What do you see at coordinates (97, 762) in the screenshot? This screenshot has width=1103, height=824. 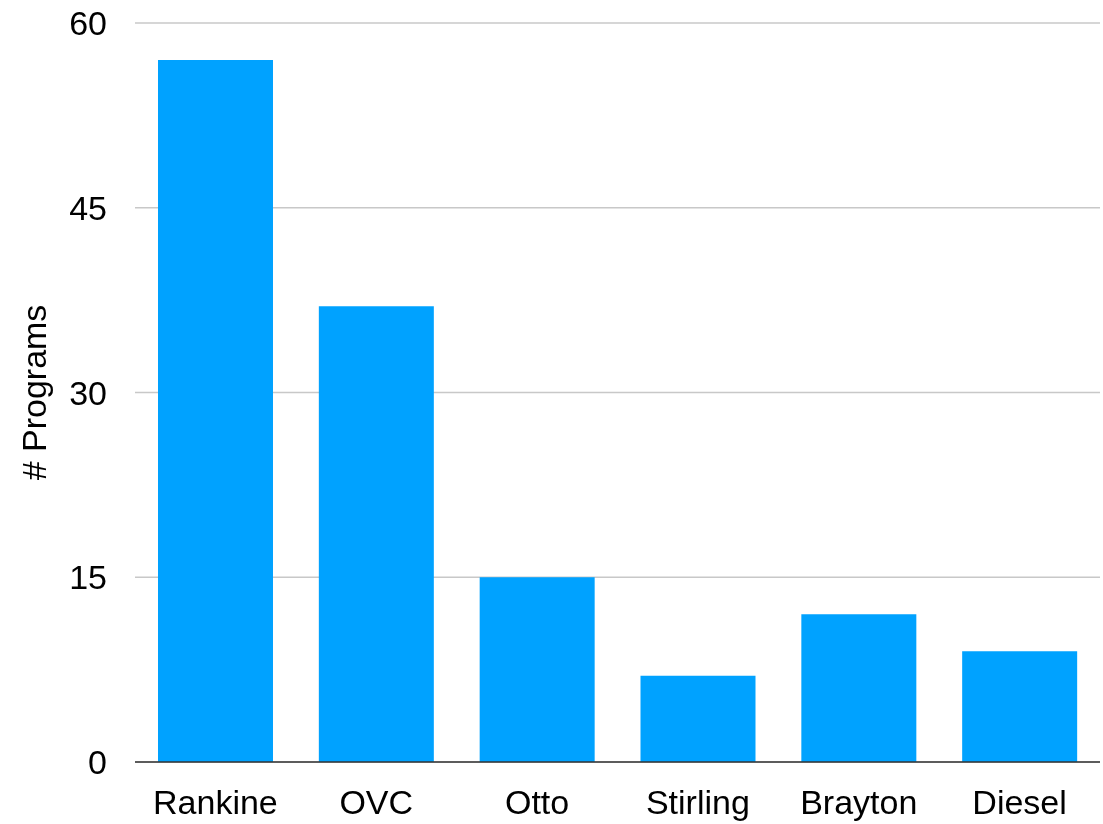 I see `y-tick-label: 0` at bounding box center [97, 762].